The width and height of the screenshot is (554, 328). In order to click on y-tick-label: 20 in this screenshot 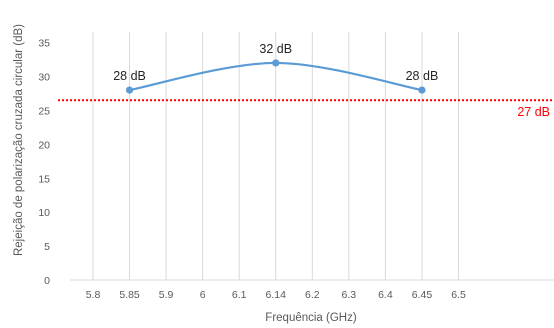, I will do `click(44, 145)`.